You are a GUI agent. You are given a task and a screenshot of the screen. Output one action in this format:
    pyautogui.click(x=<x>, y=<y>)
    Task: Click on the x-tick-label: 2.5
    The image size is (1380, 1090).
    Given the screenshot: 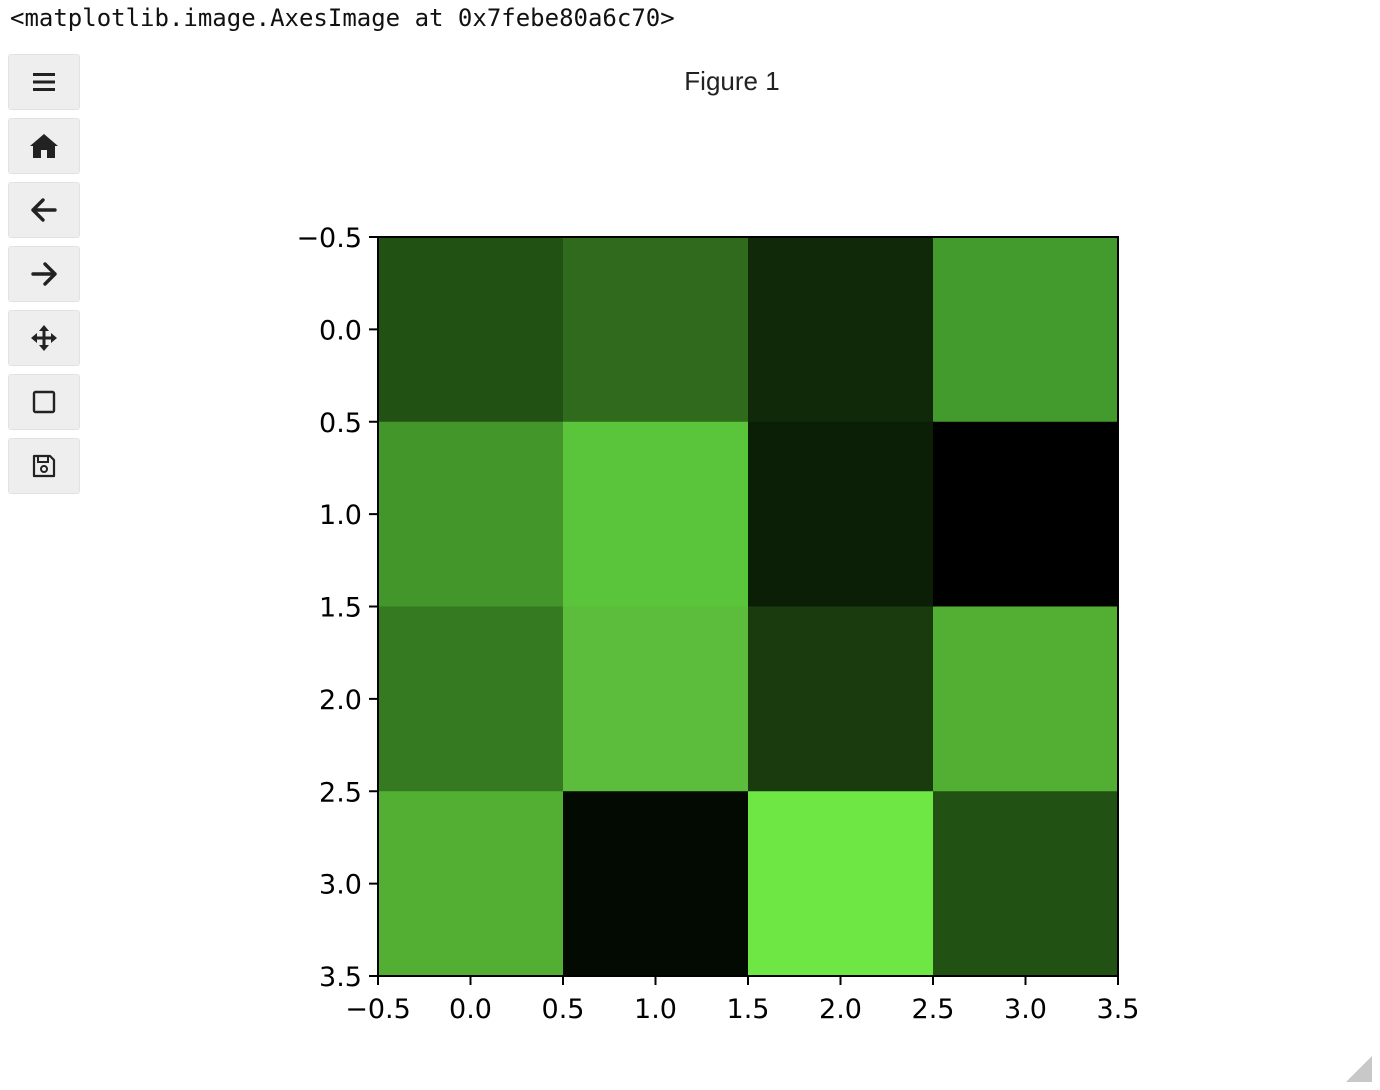 What is the action you would take?
    pyautogui.click(x=933, y=1009)
    